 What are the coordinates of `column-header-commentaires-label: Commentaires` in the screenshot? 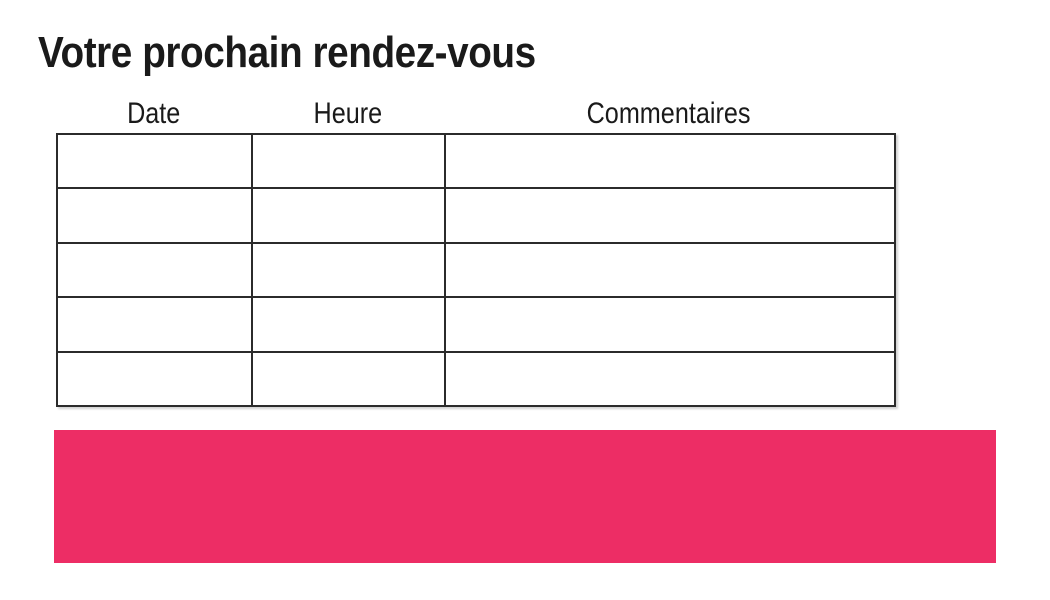 It's located at (669, 113).